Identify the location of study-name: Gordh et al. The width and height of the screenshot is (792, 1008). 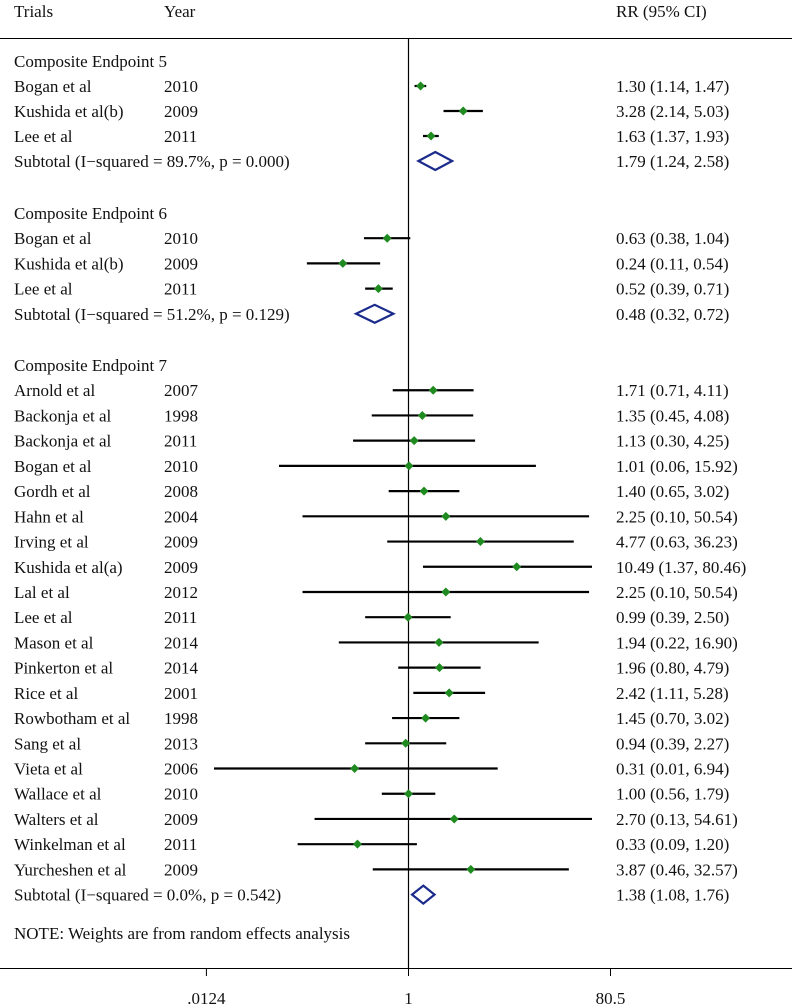
(52, 491).